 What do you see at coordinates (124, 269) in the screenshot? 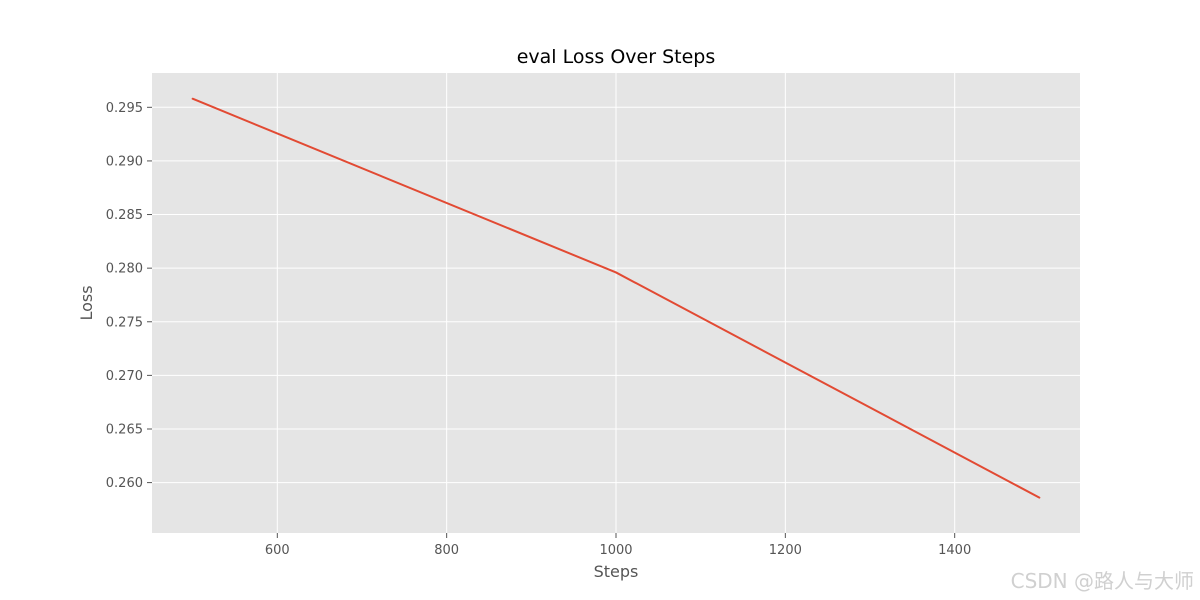
I see `y-tick-label: 0.280` at bounding box center [124, 269].